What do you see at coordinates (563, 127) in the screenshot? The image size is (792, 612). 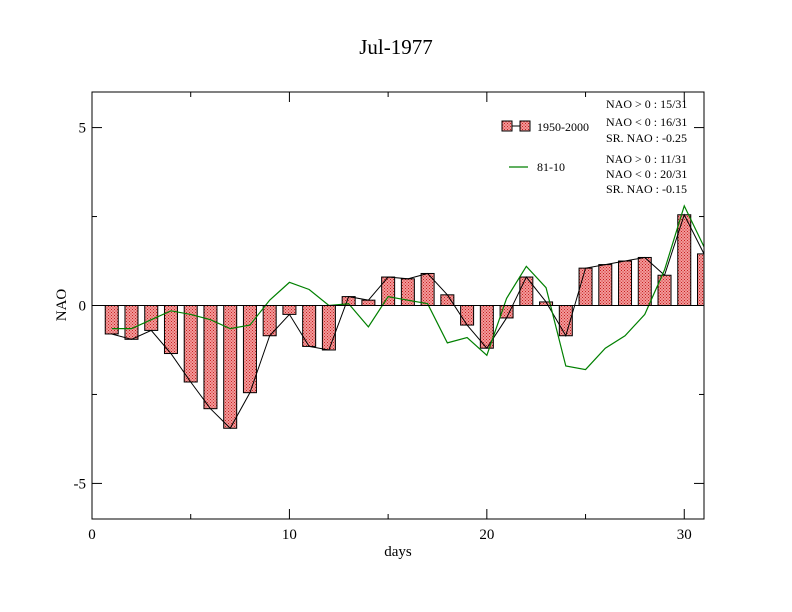 I see `legend-label-1950-2000: 1950-2000` at bounding box center [563, 127].